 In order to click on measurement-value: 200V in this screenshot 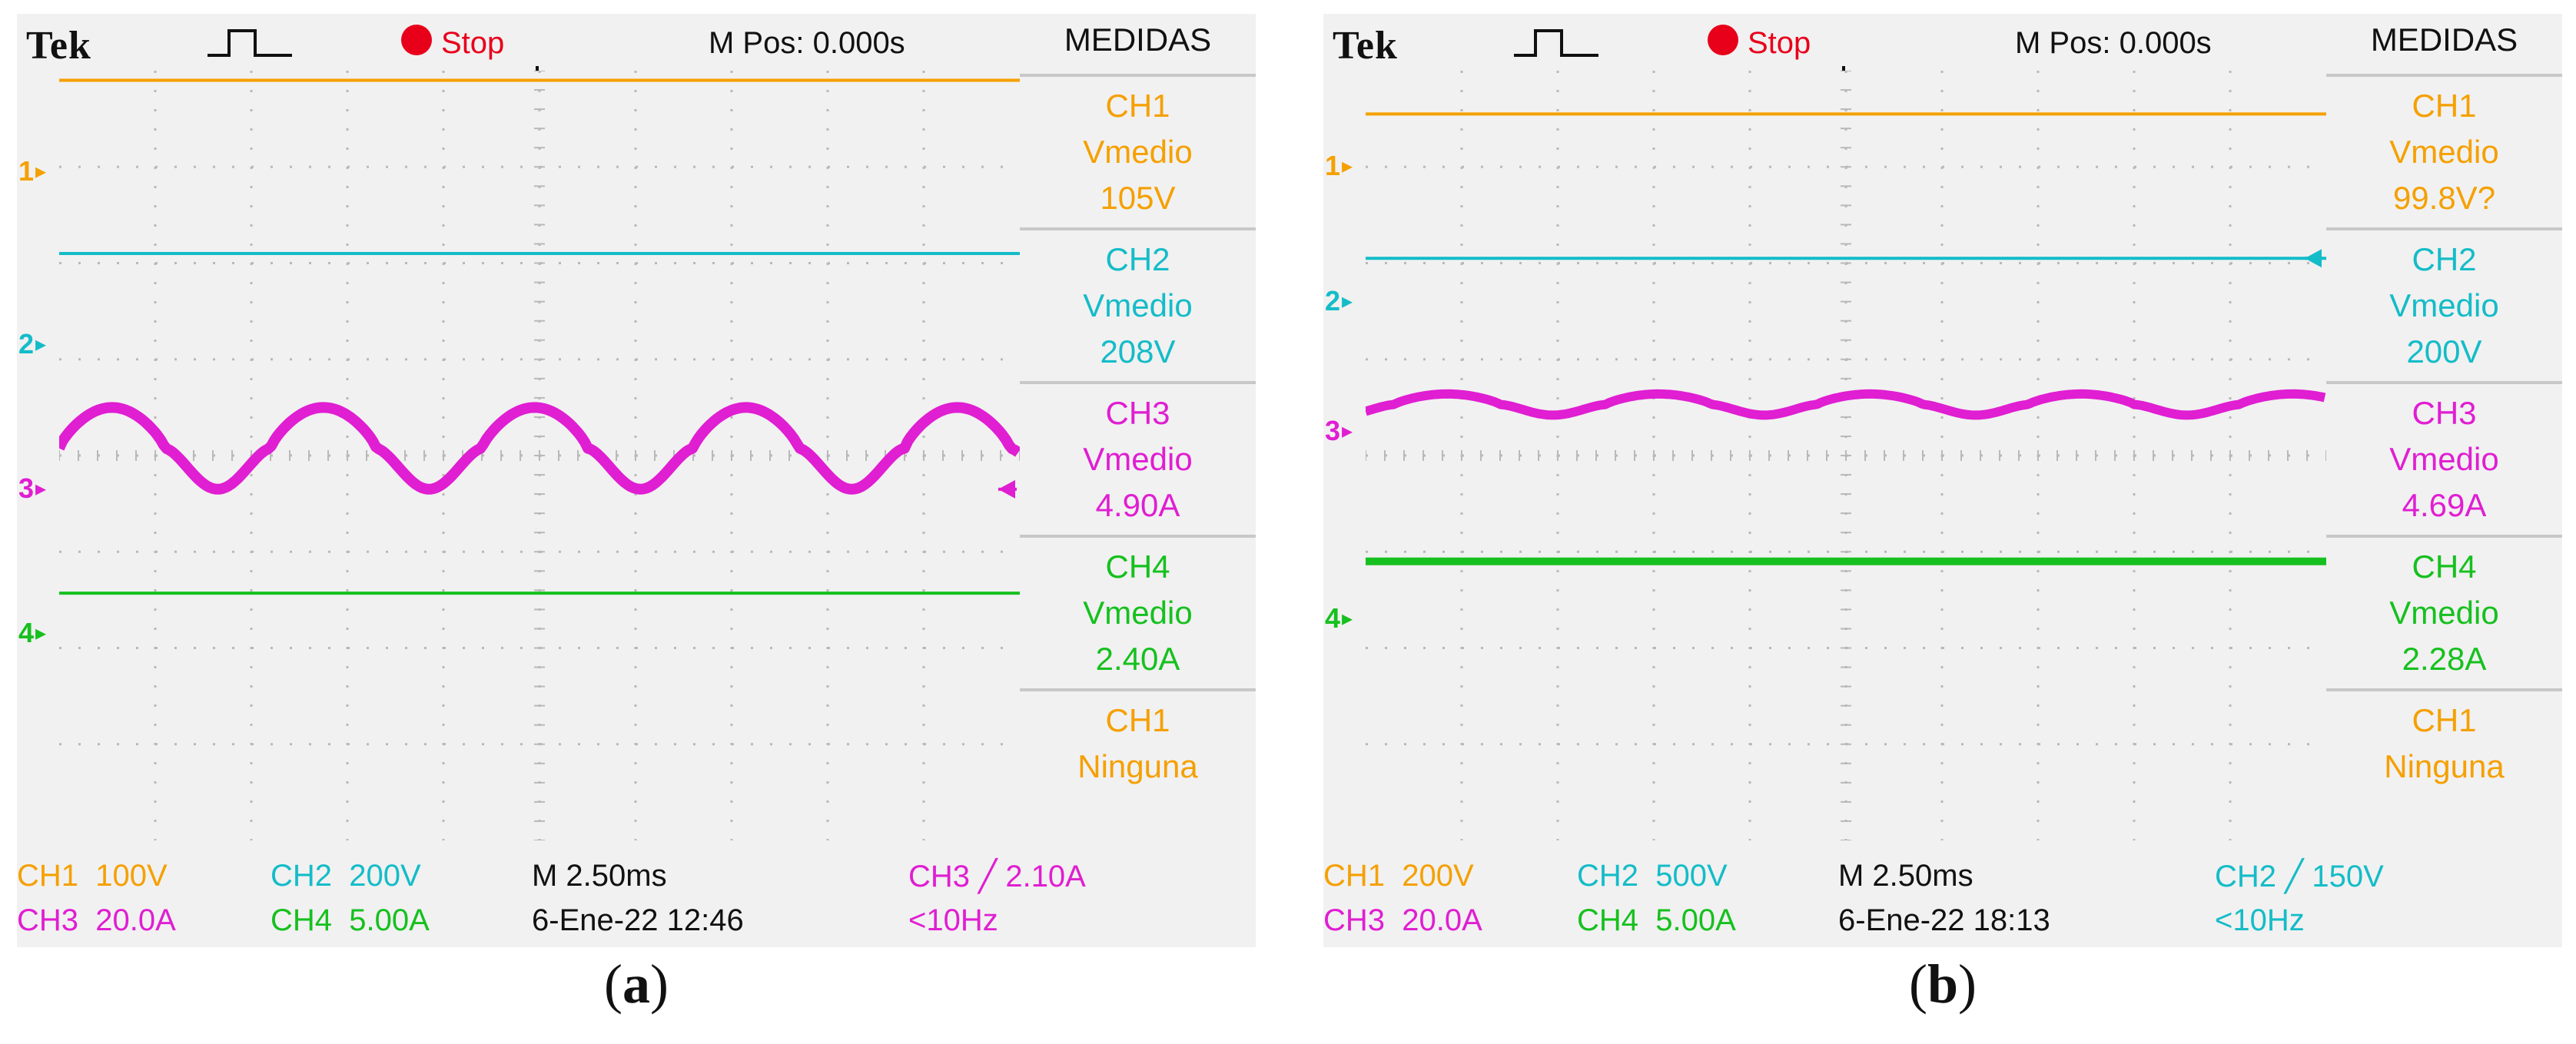, I will do `click(2444, 351)`.